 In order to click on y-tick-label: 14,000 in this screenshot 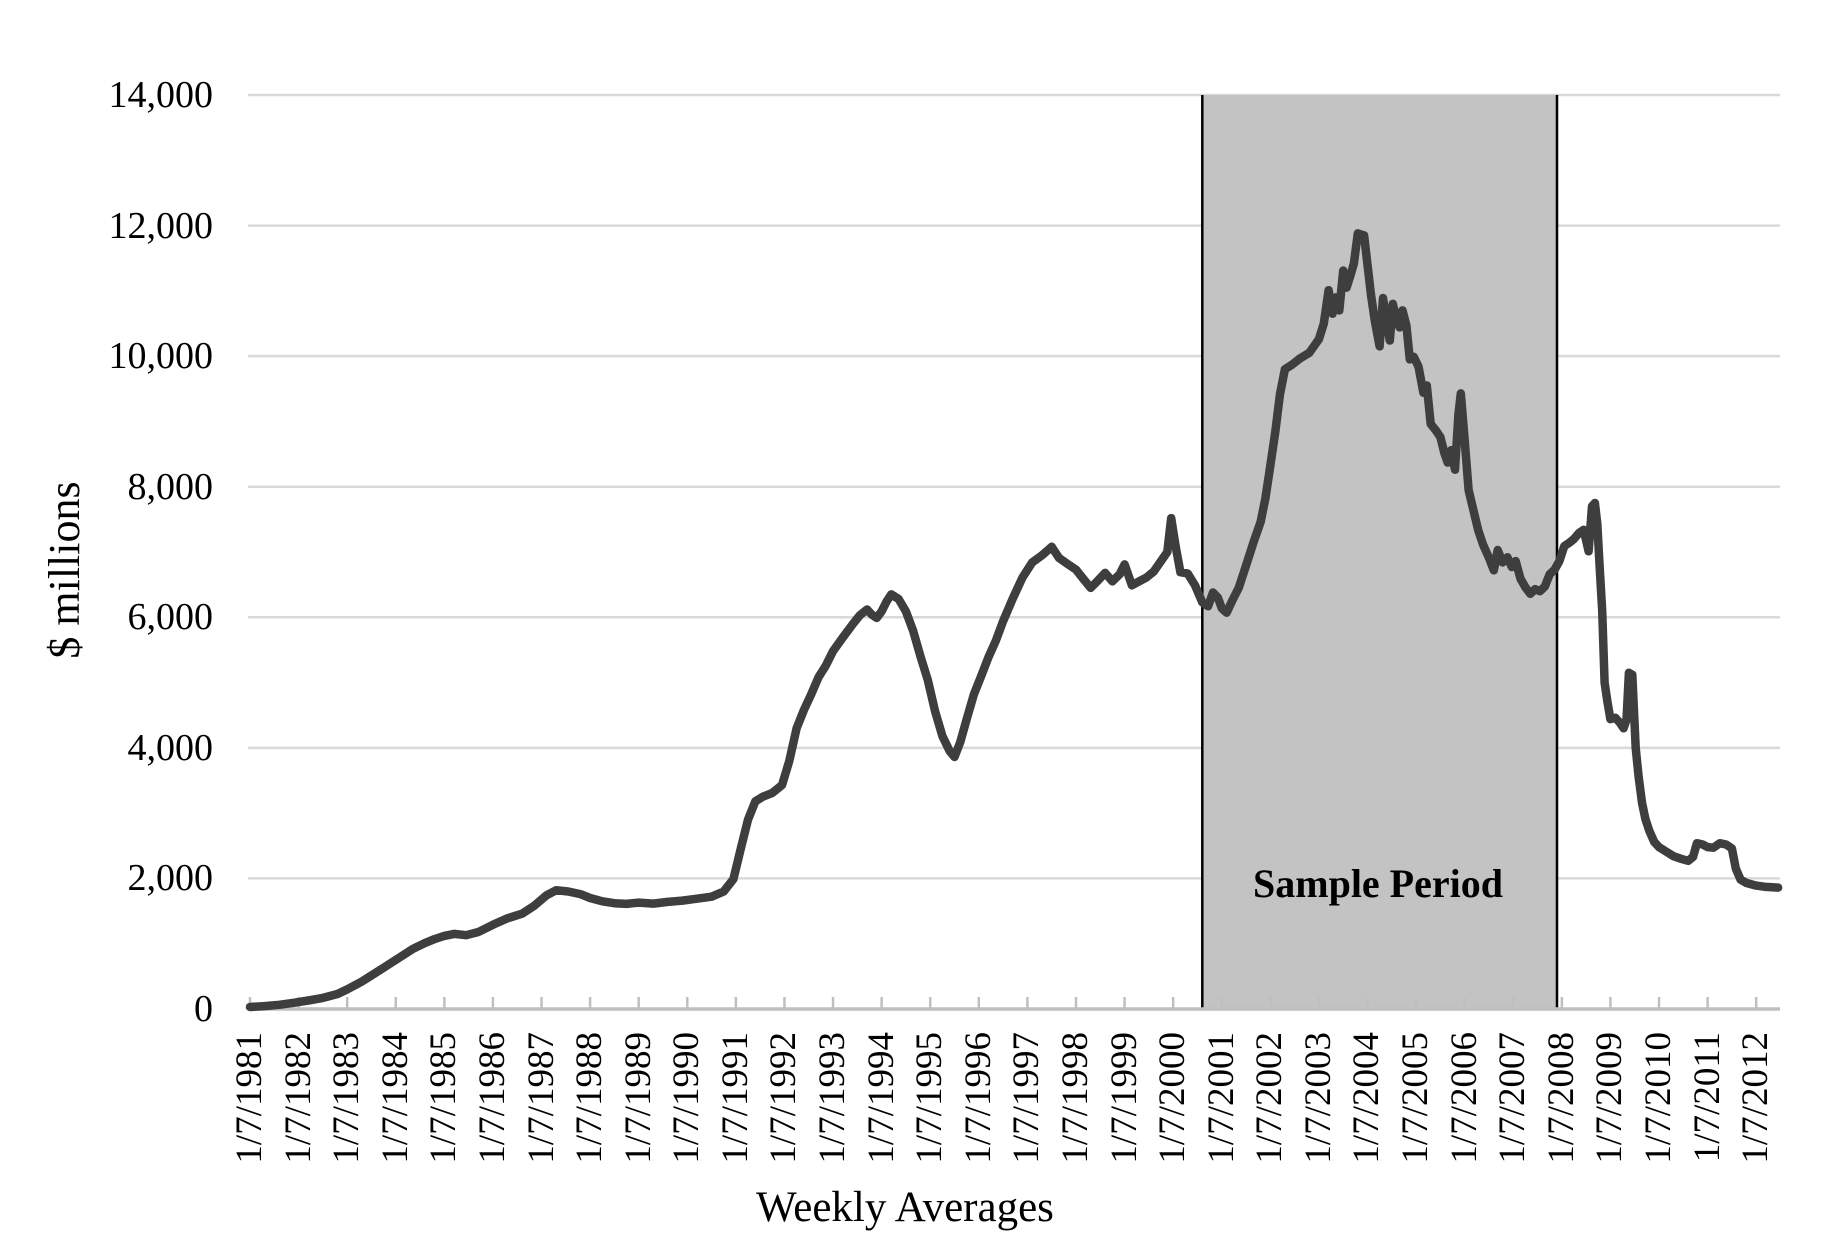, I will do `click(161, 95)`.